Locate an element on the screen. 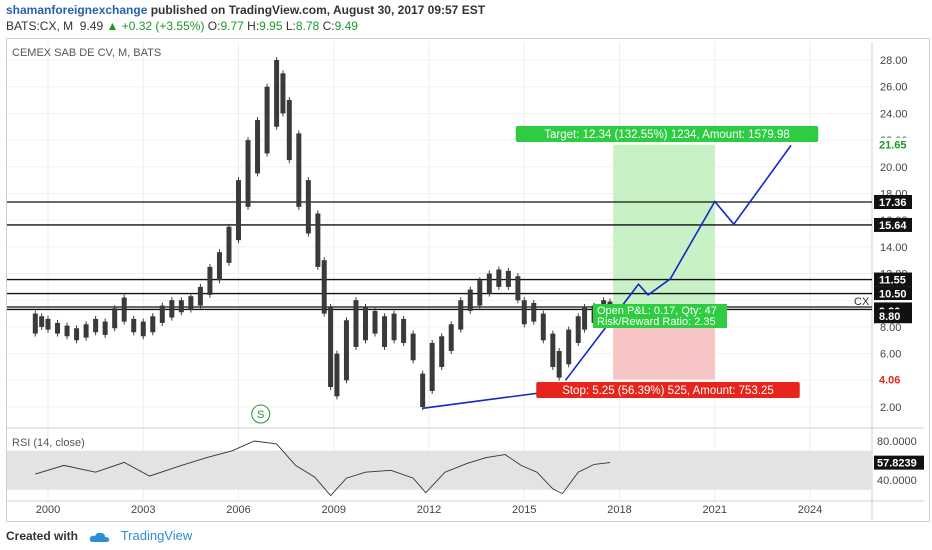  price-label: 10.50 is located at coordinates (893, 295).